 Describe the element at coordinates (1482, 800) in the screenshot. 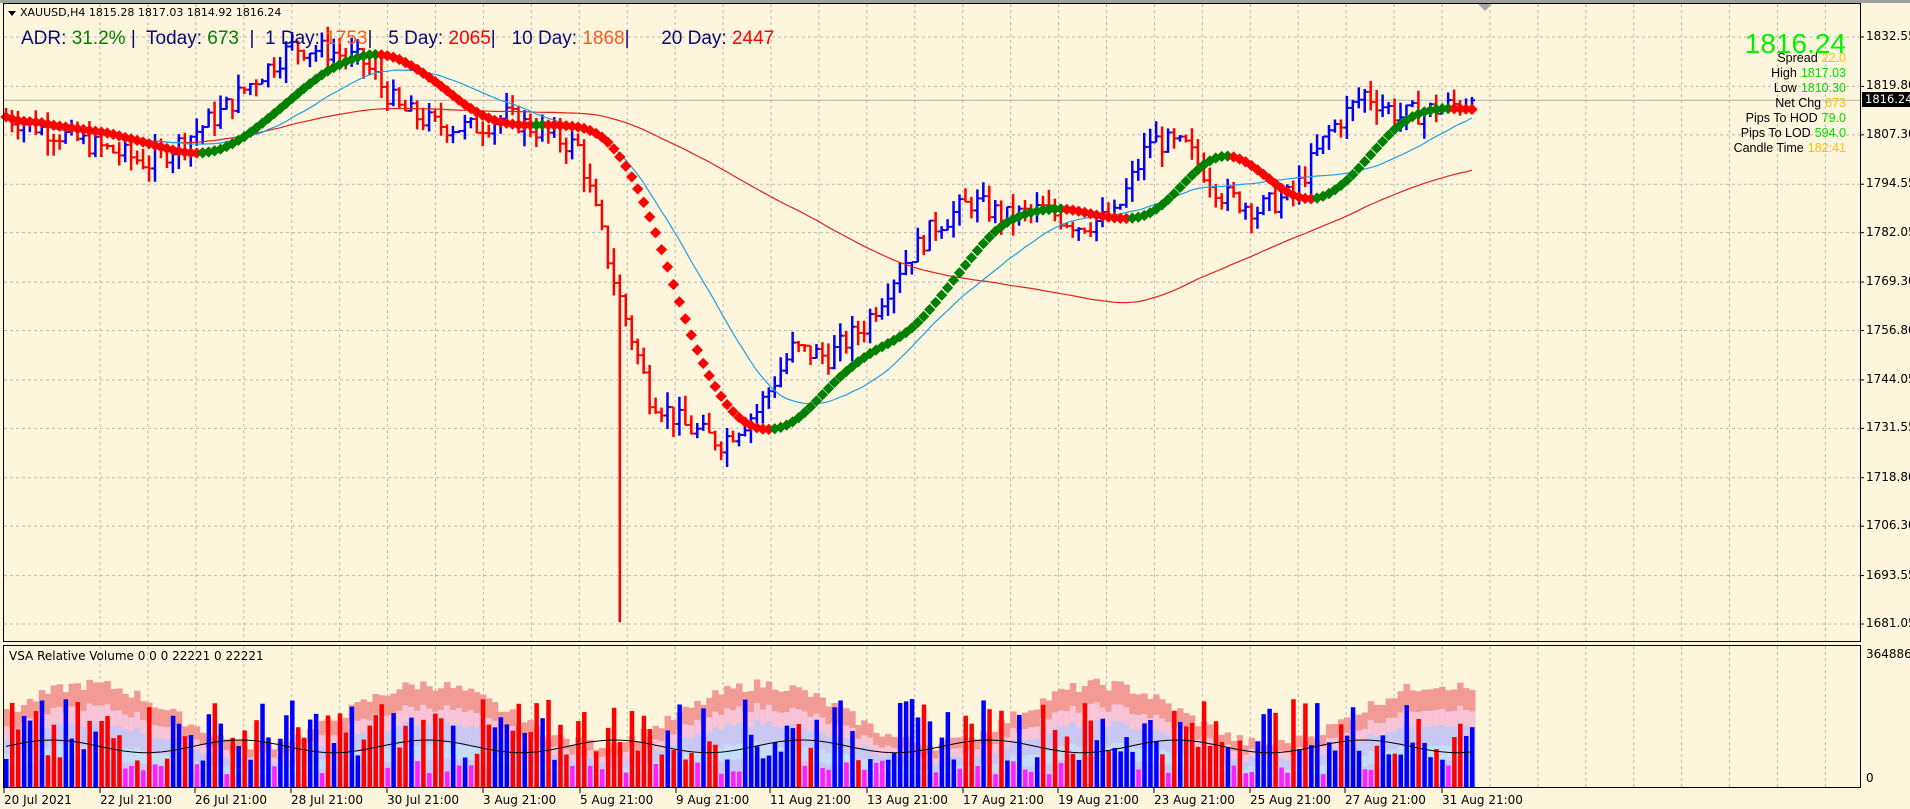

I see `time-tick-label: 31 Aug 21:00` at that location.